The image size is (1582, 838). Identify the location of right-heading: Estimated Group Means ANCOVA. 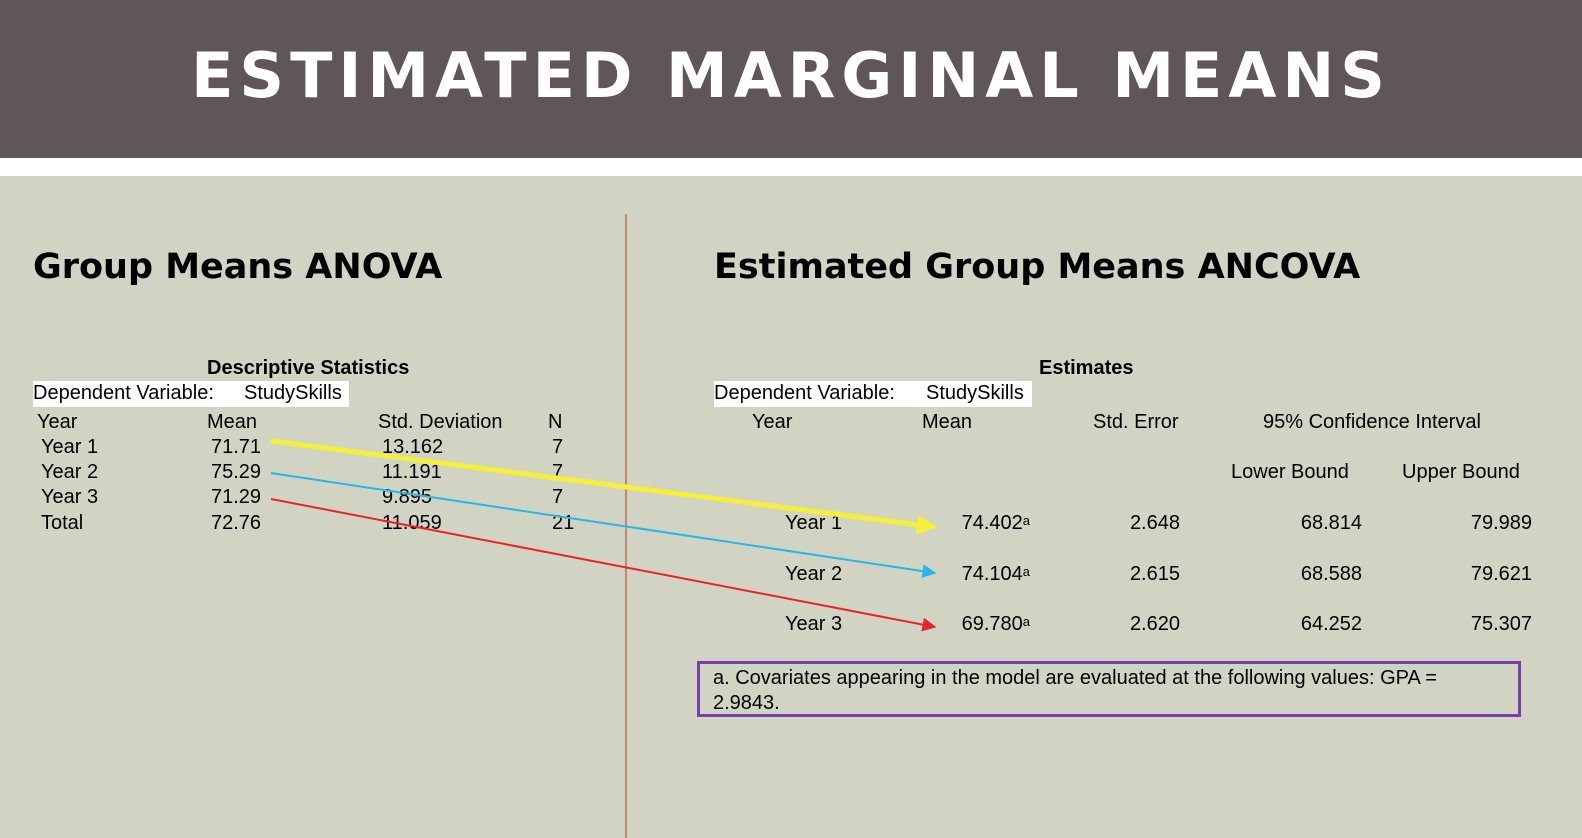
(1037, 267).